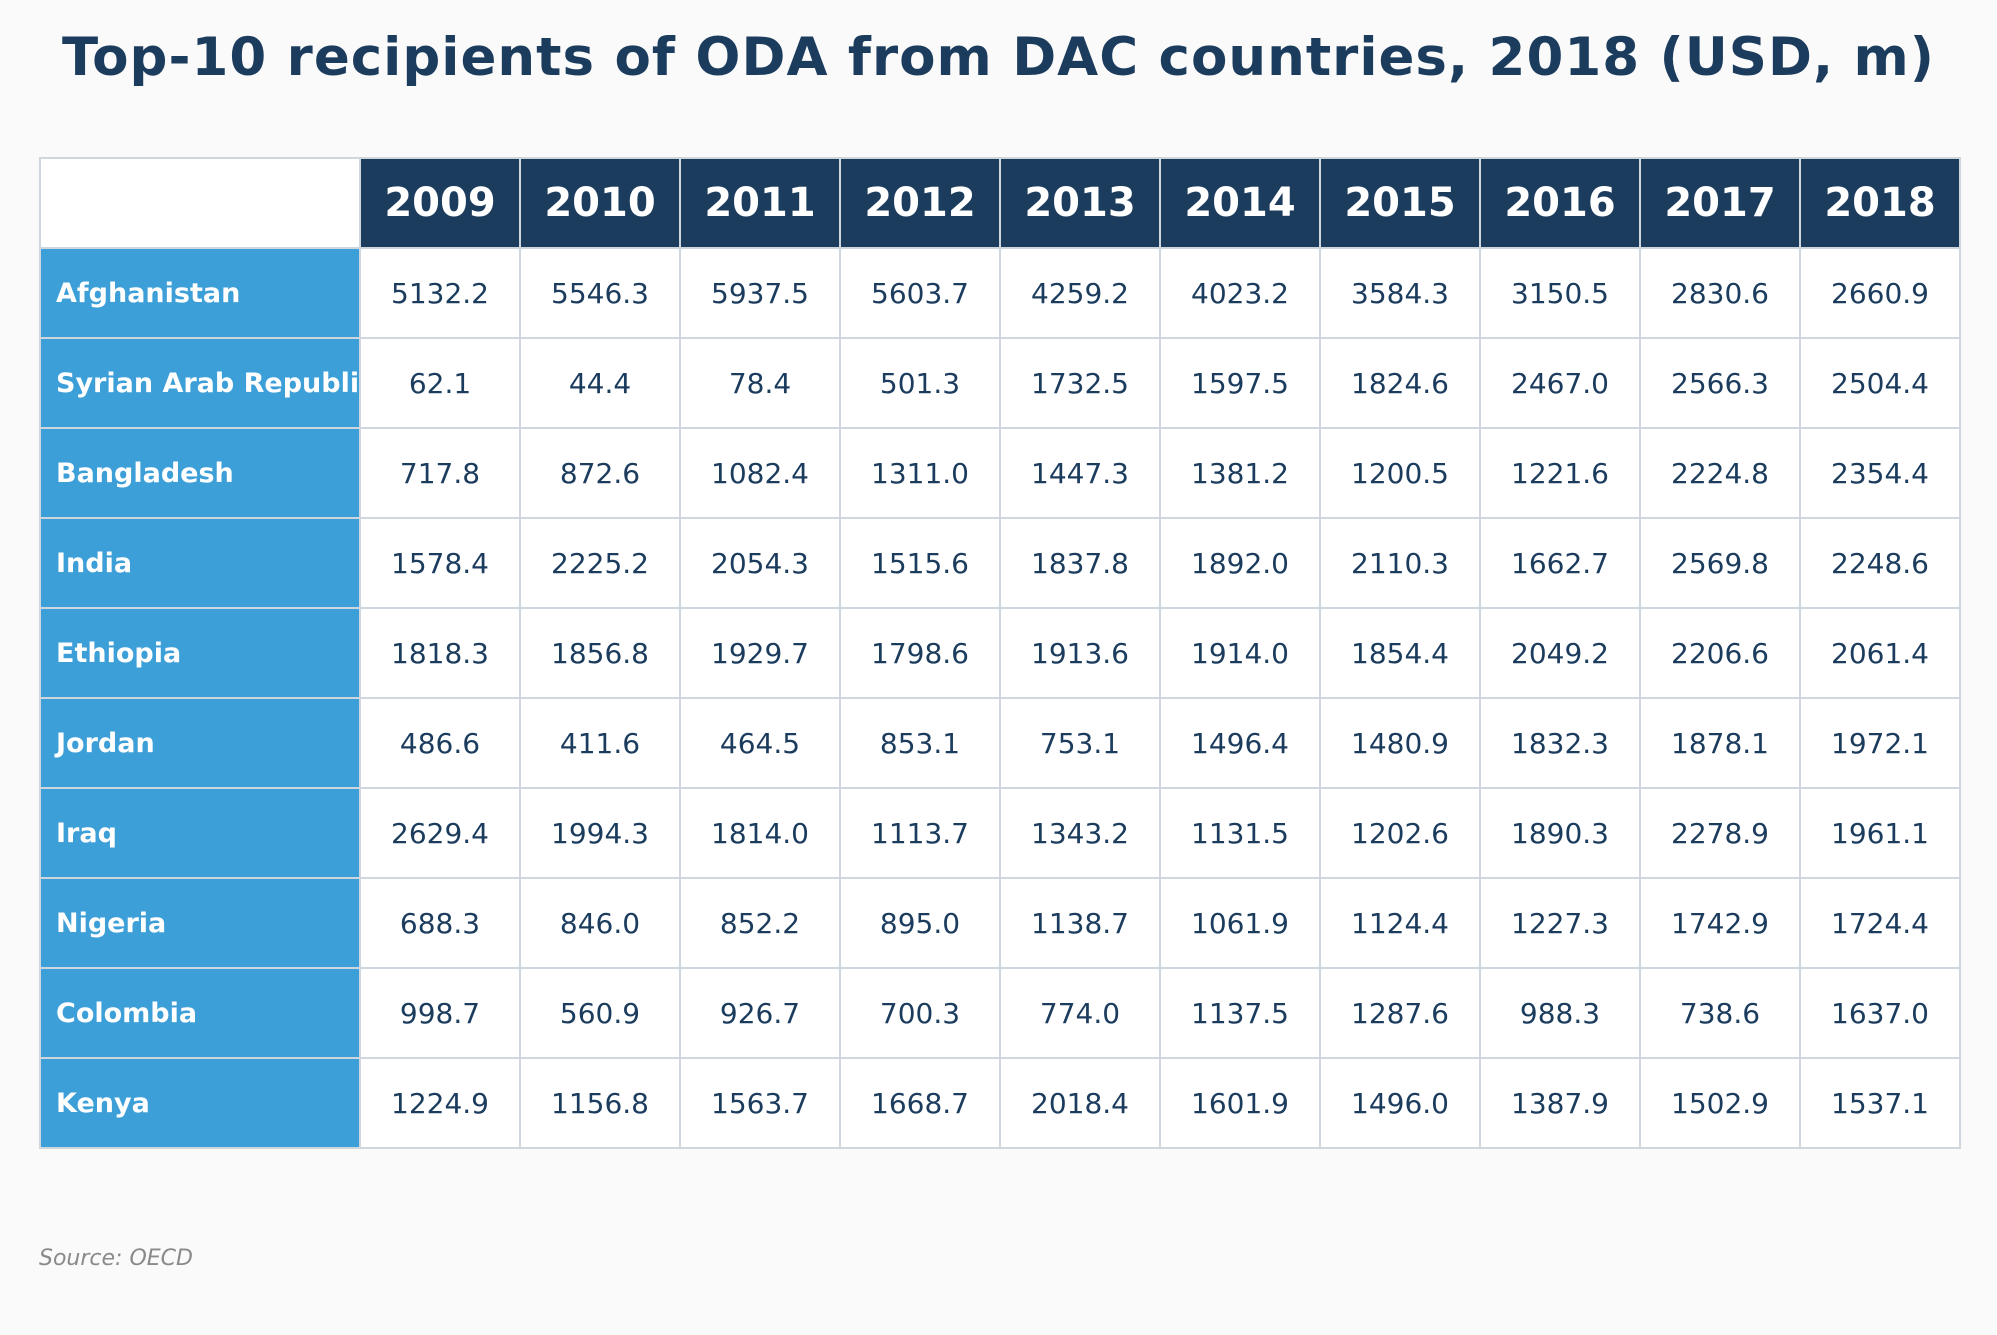 This screenshot has width=1997, height=1335. I want to click on table-cell: 1131.5, so click(1240, 833).